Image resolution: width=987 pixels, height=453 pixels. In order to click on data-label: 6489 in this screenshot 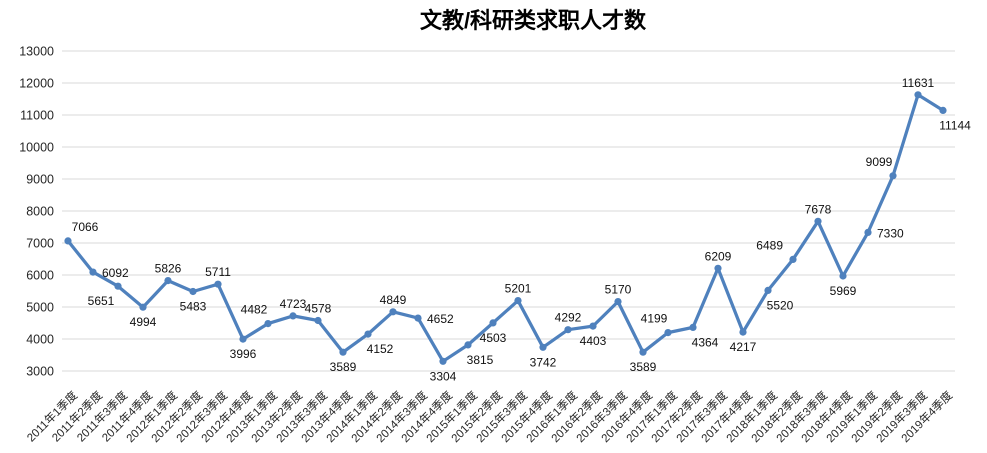, I will do `click(769, 245)`.